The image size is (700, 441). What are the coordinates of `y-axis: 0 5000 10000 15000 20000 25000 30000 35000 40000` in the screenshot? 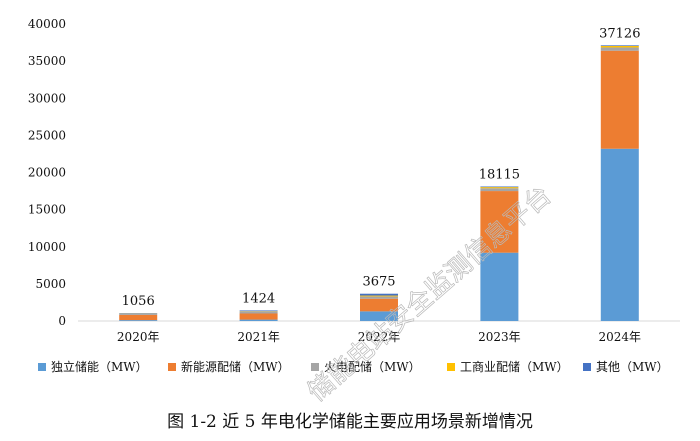 It's located at (47, 172).